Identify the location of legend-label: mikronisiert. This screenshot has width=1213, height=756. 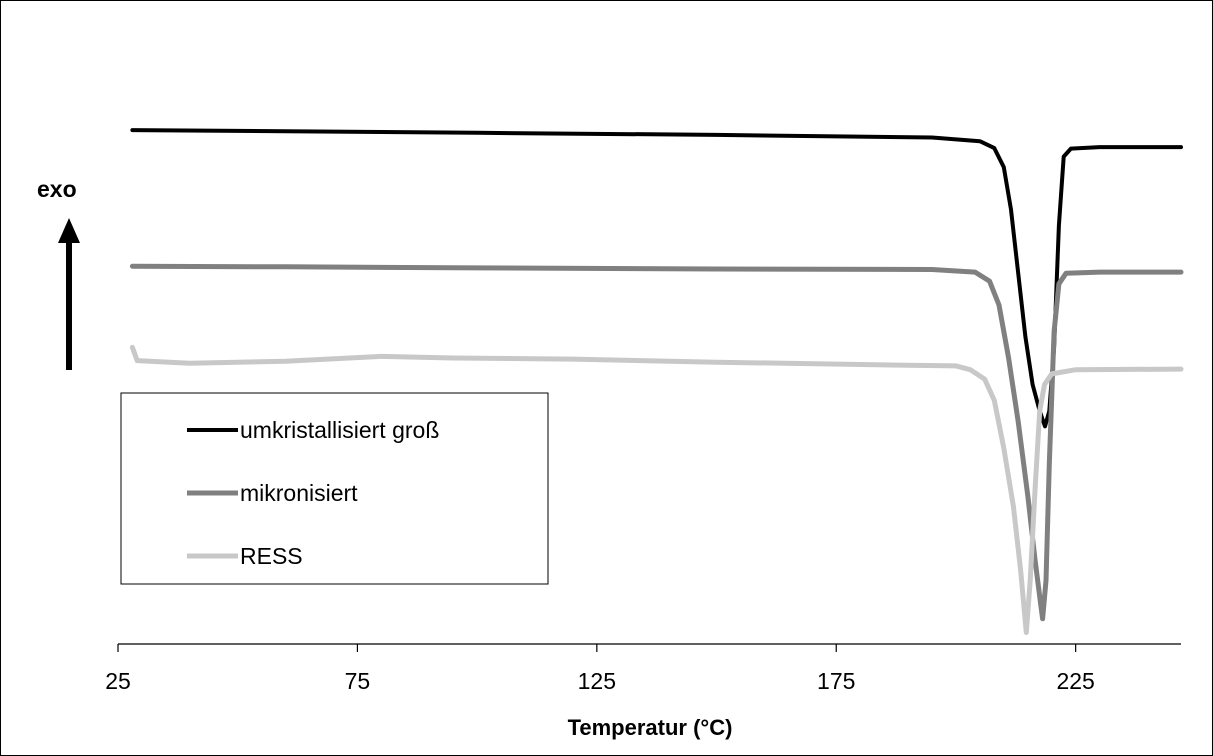
(299, 493).